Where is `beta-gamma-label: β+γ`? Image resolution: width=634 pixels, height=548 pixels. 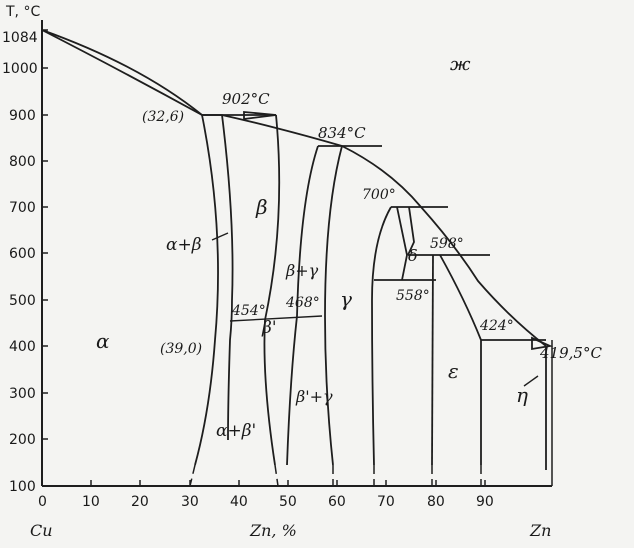
beta-gamma-label: β+γ is located at coordinates (302, 270).